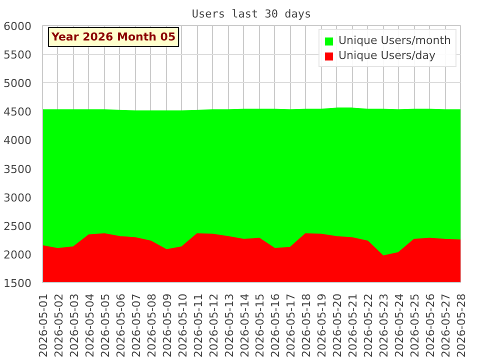 The image size is (480, 360). I want to click on x-tick-label: 2026-05-18, so click(307, 325).